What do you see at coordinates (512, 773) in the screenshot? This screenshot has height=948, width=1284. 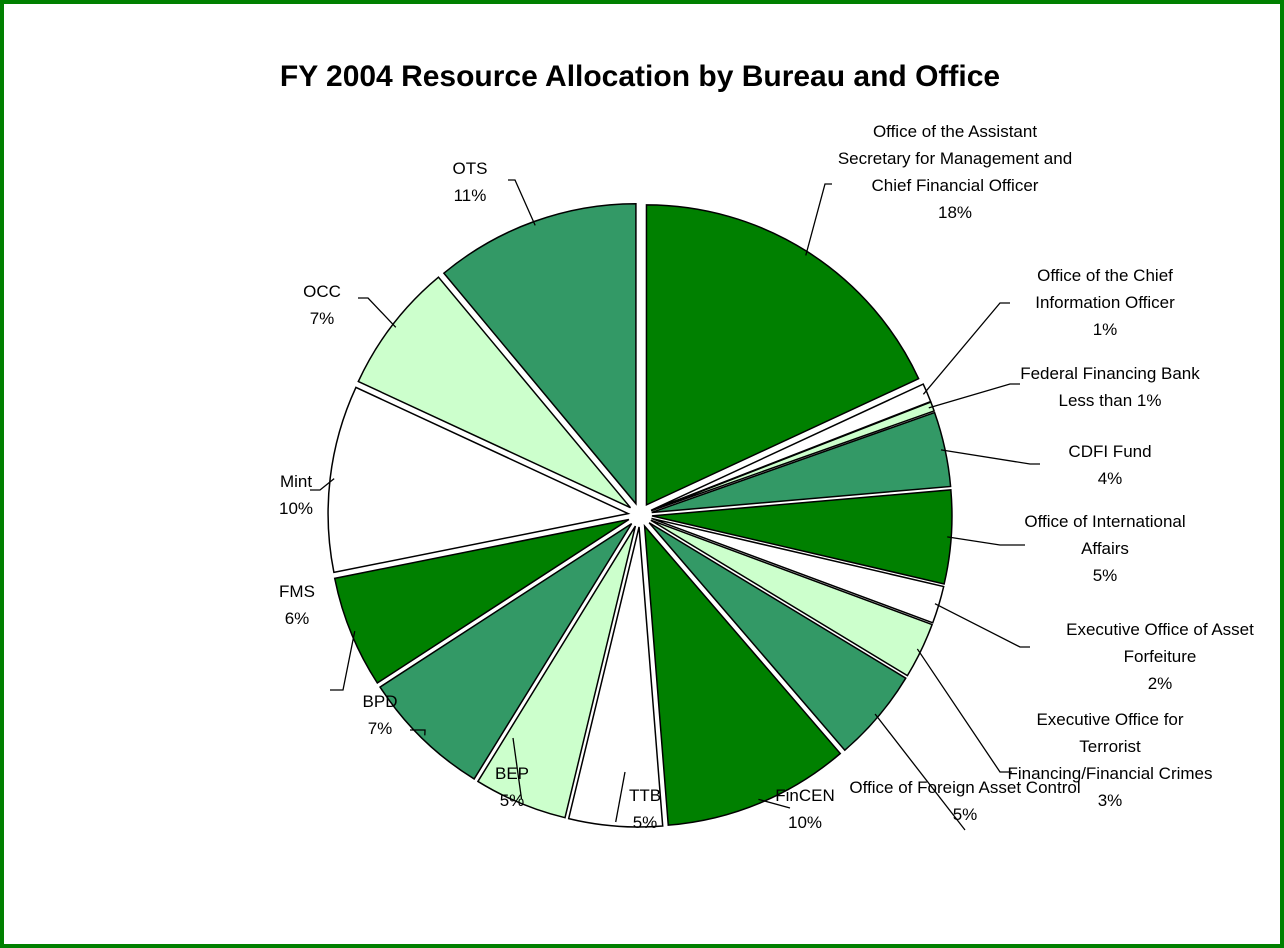 I see `category-name: BEP` at bounding box center [512, 773].